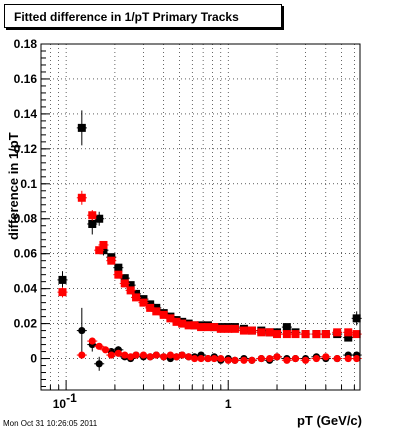  I want to click on y-tick-label: 0.06, so click(26, 254).